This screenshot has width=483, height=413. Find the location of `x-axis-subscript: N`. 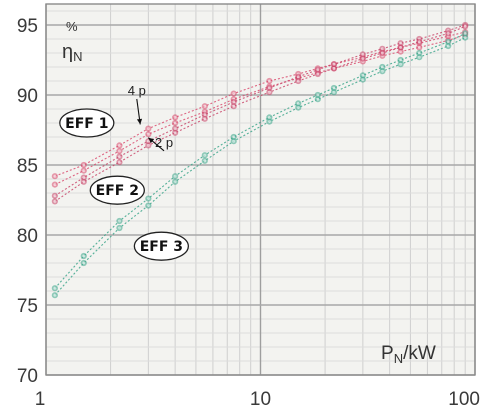

x-axis-subscript: N is located at coordinates (398, 358).